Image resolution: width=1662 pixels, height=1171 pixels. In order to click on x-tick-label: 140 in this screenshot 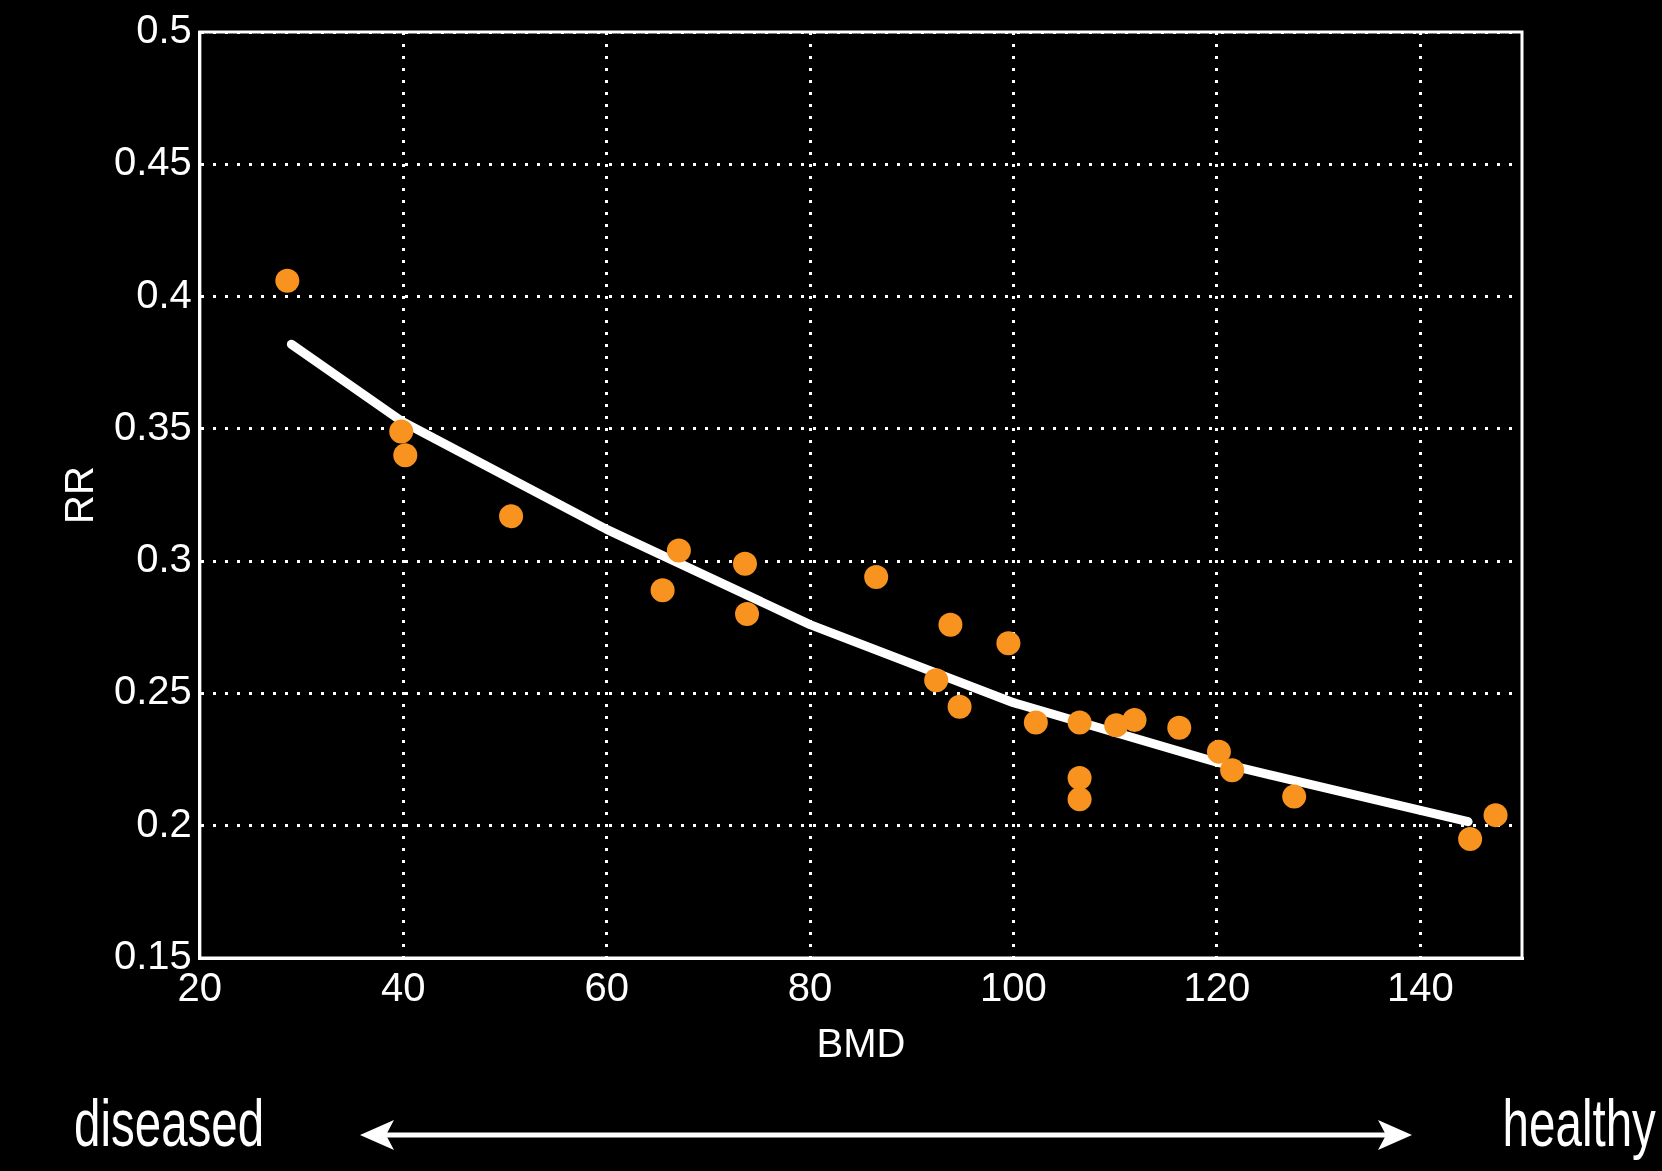, I will do `click(1420, 987)`.